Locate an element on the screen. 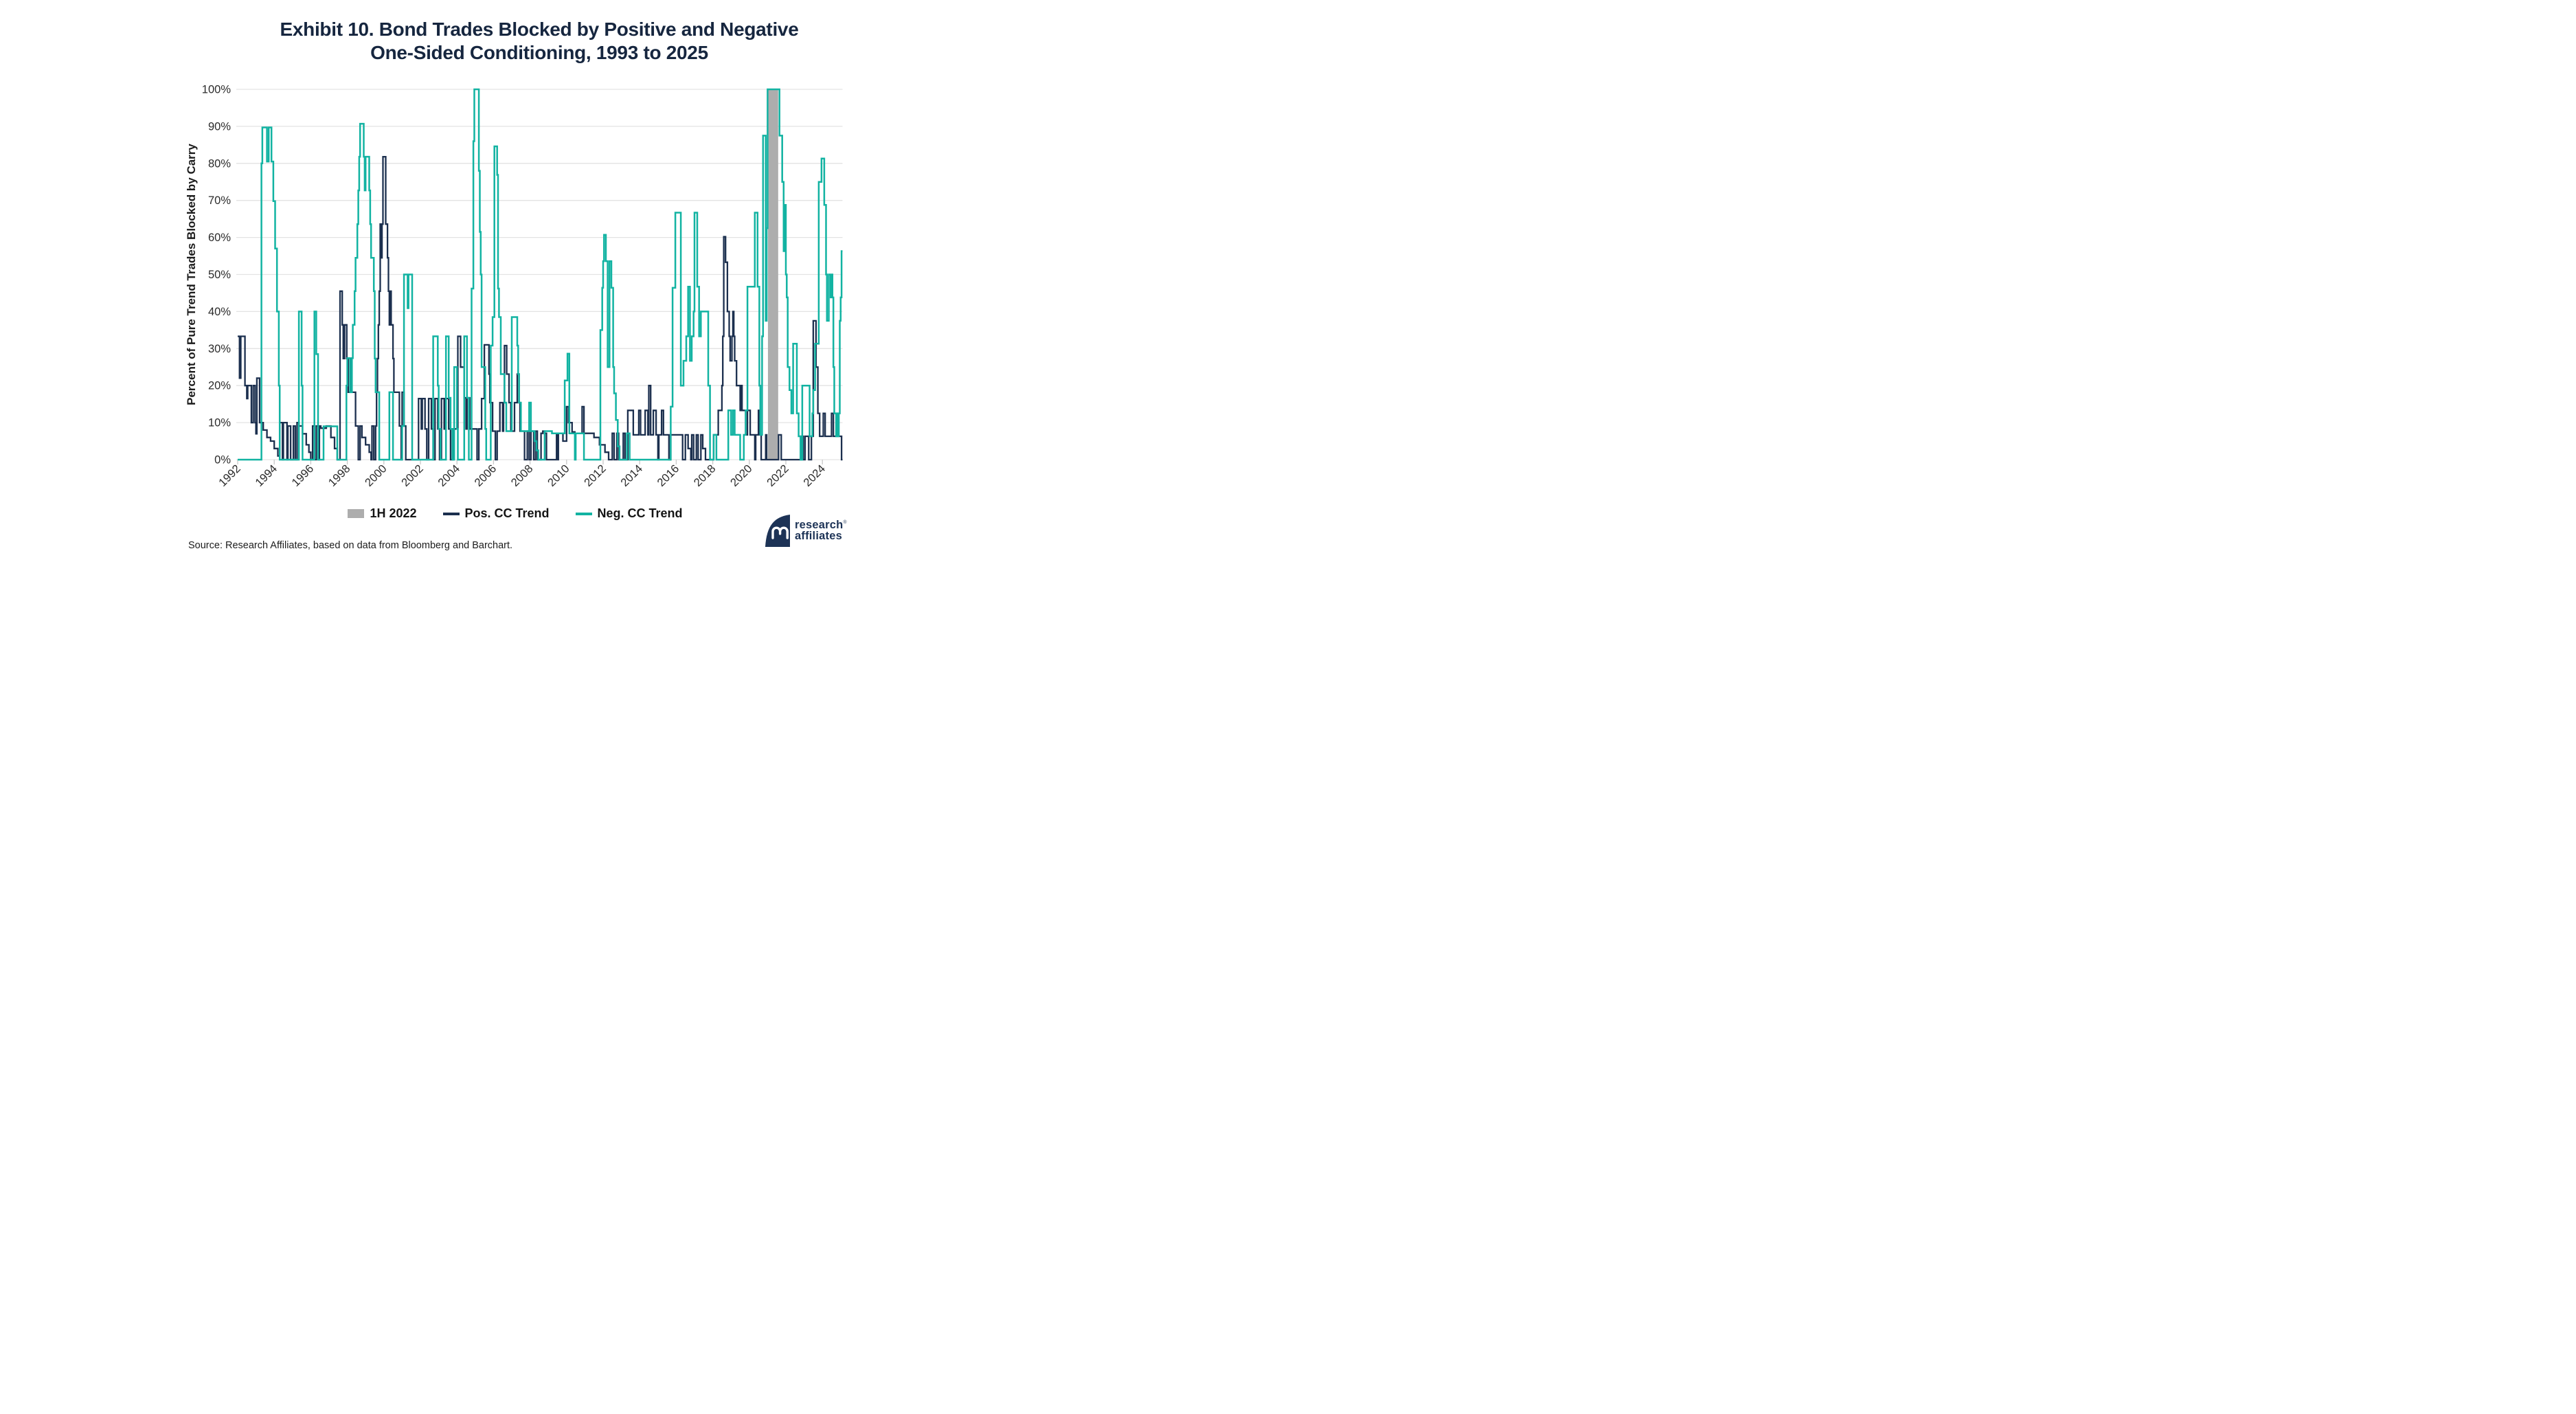 The width and height of the screenshot is (2576, 1414). legend-item-neg-cc-trend: Neg. CC Trend is located at coordinates (629, 513).